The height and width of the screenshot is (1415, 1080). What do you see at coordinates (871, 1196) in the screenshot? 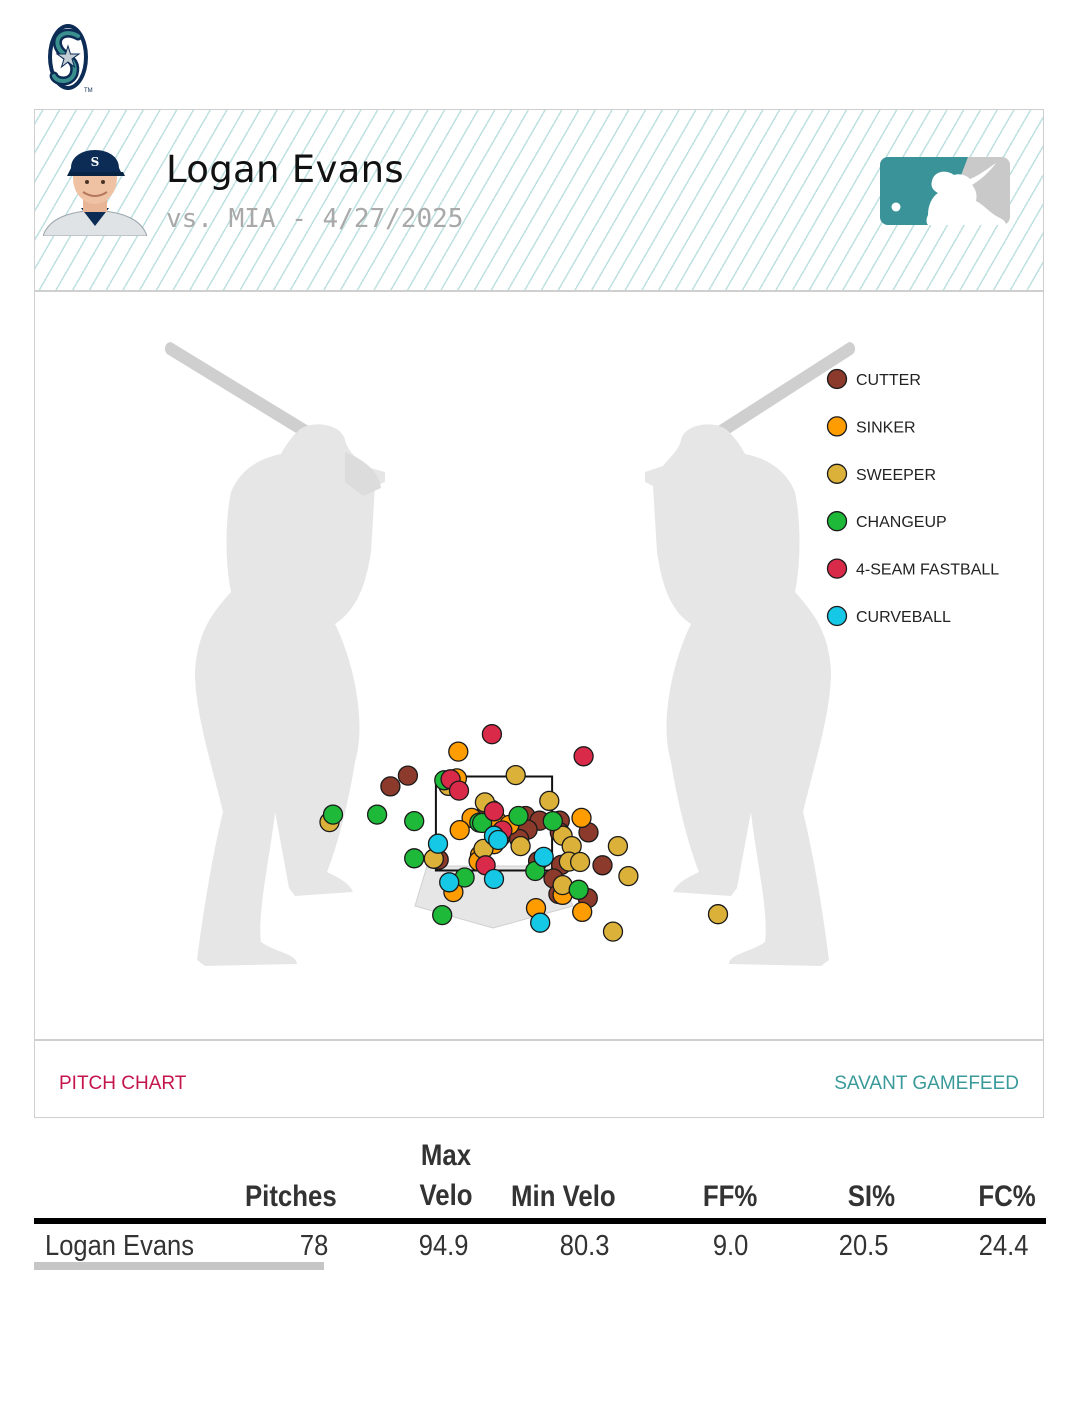
I see `header-si-pct: SI%` at bounding box center [871, 1196].